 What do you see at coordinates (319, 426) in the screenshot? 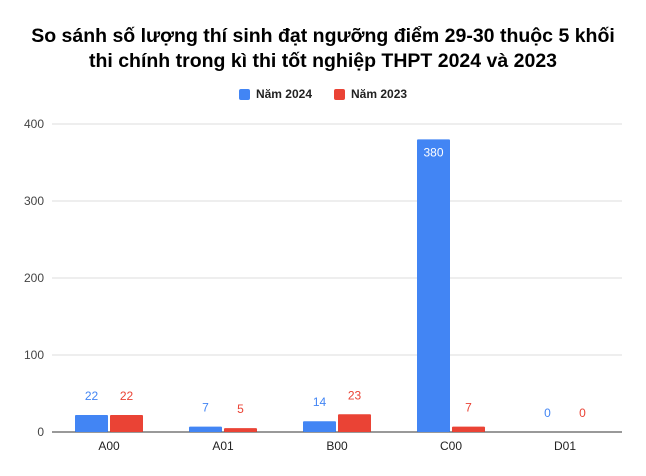
I see `bar-b00-2024` at bounding box center [319, 426].